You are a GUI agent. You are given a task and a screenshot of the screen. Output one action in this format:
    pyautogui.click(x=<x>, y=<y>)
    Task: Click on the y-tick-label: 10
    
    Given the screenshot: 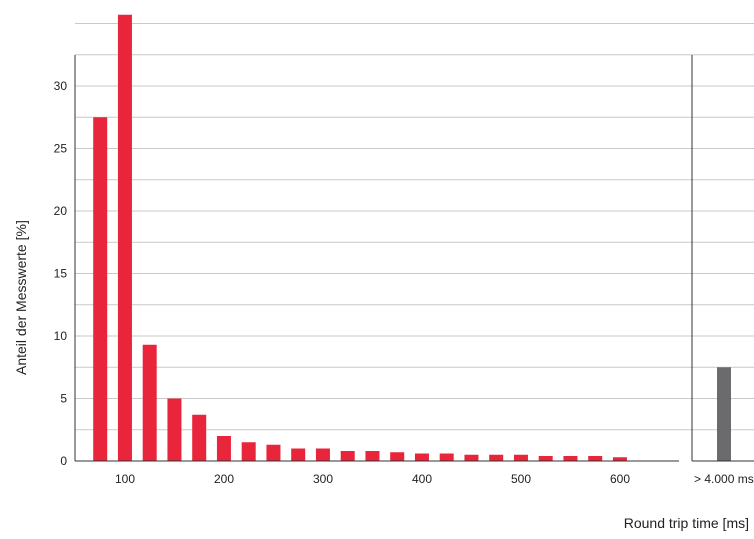 What is the action you would take?
    pyautogui.click(x=61, y=336)
    